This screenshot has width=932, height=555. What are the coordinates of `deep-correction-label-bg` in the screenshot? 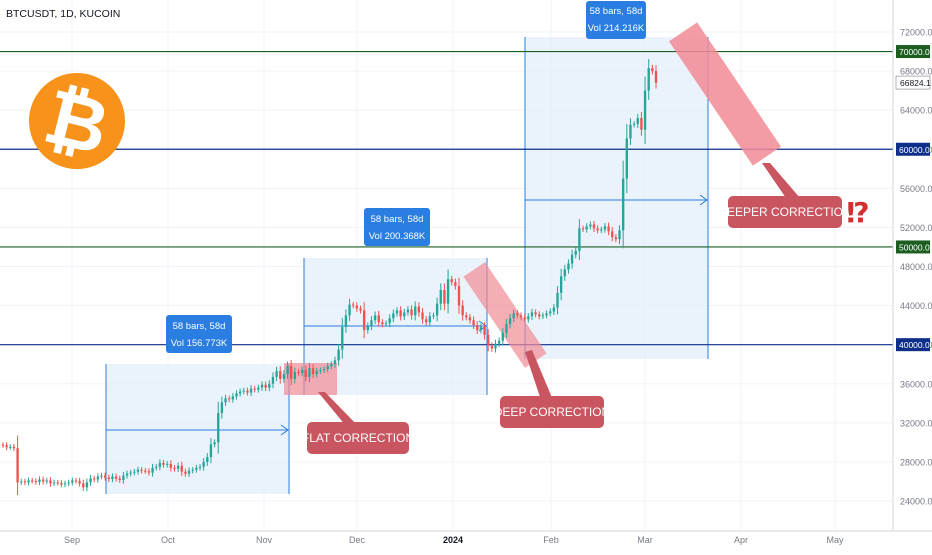 It's located at (552, 412).